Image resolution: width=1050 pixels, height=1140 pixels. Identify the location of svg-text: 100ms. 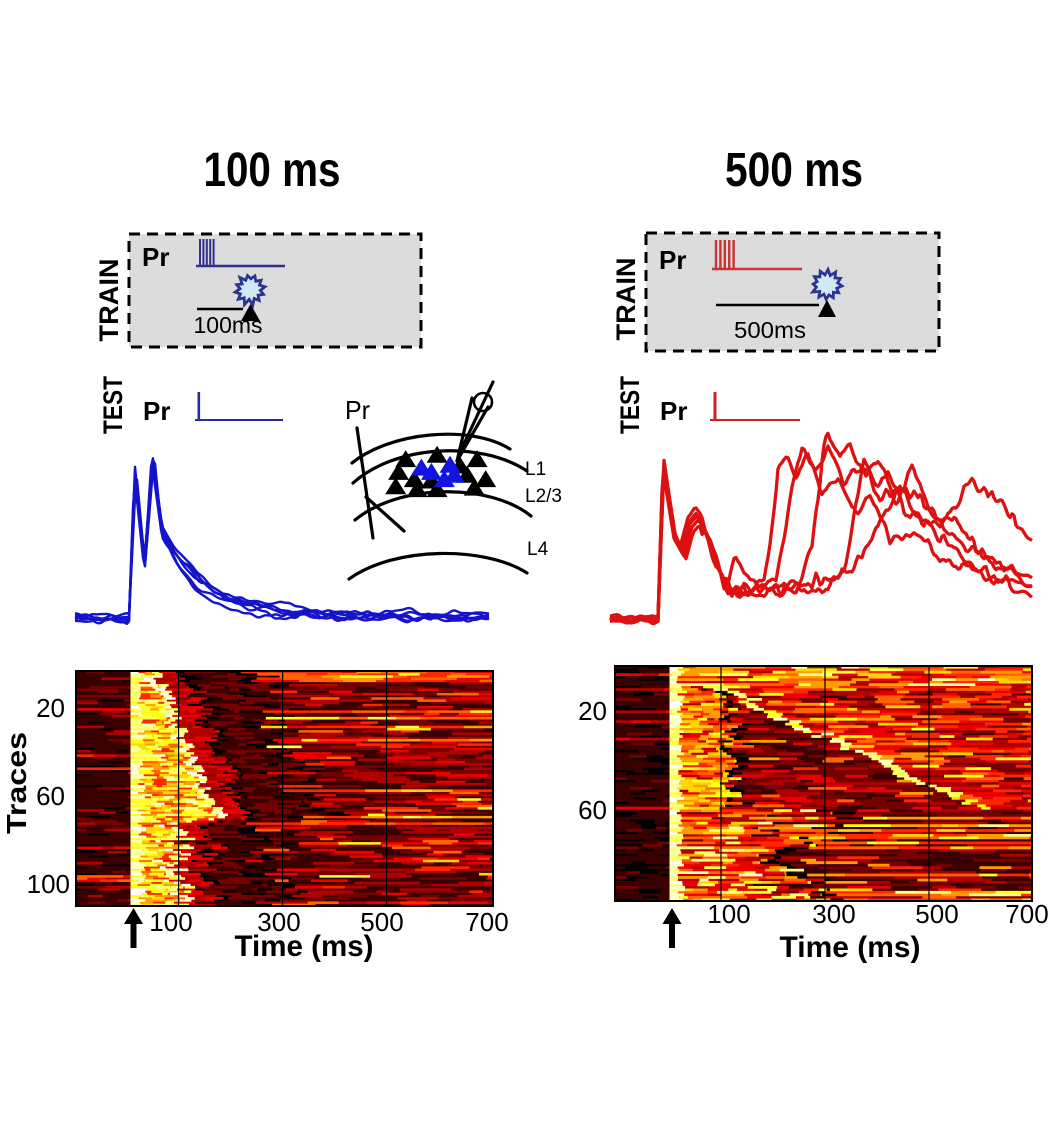
(228, 325).